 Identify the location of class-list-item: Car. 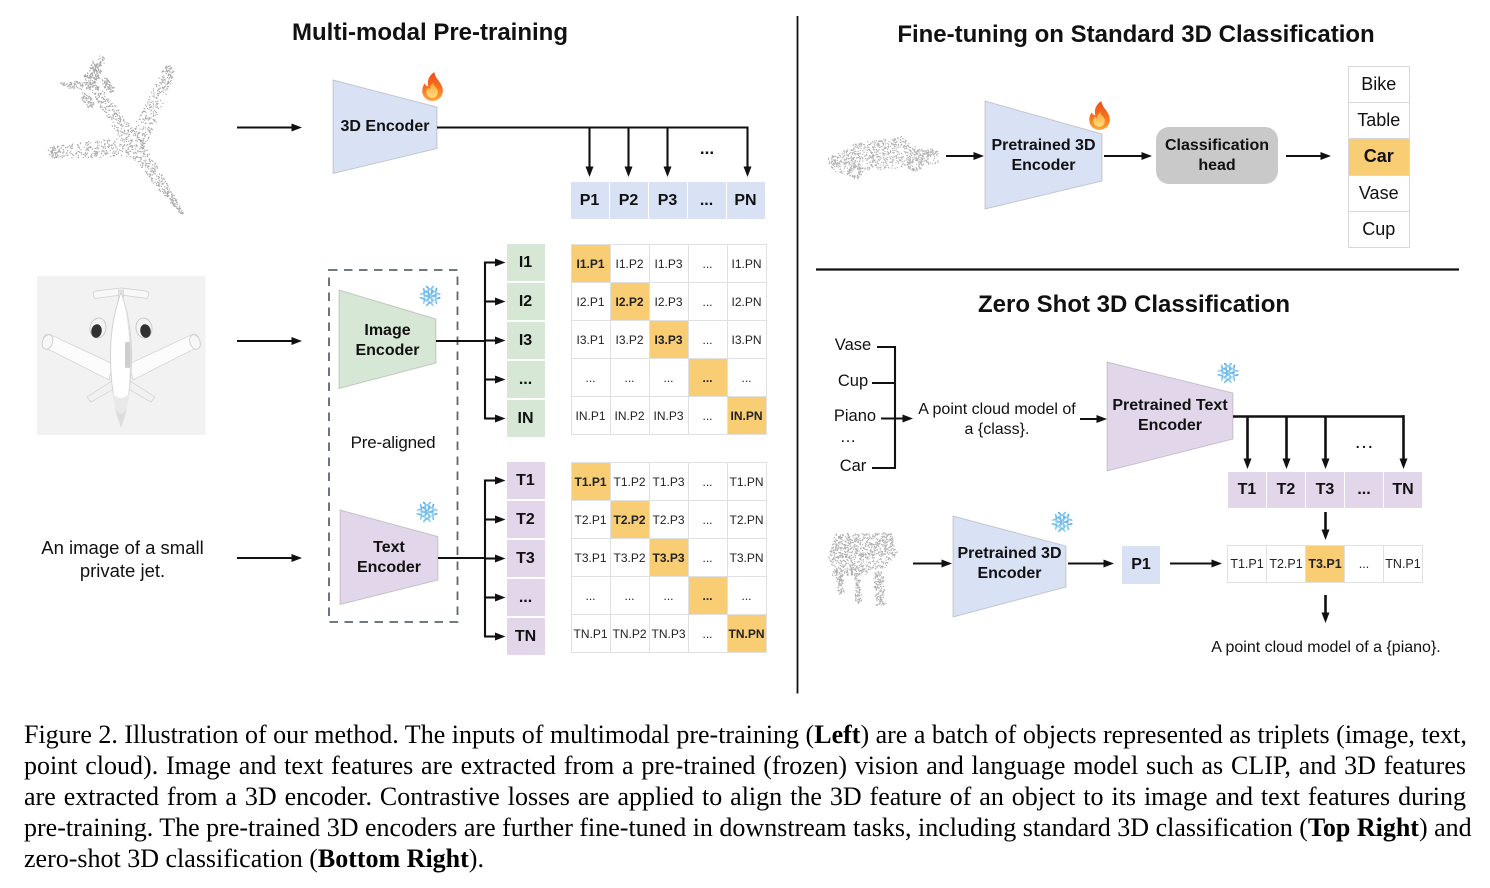
(1379, 157).